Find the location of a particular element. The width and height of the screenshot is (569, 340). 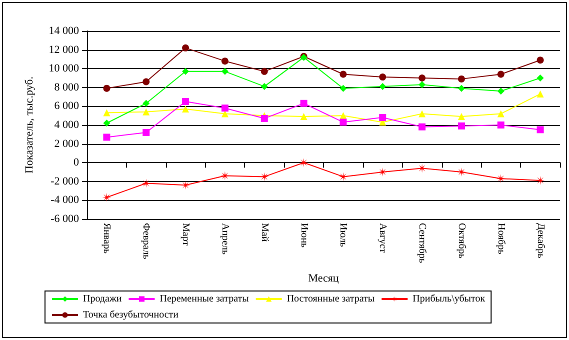

x-tick-label: Сентябрь is located at coordinates (422, 243).